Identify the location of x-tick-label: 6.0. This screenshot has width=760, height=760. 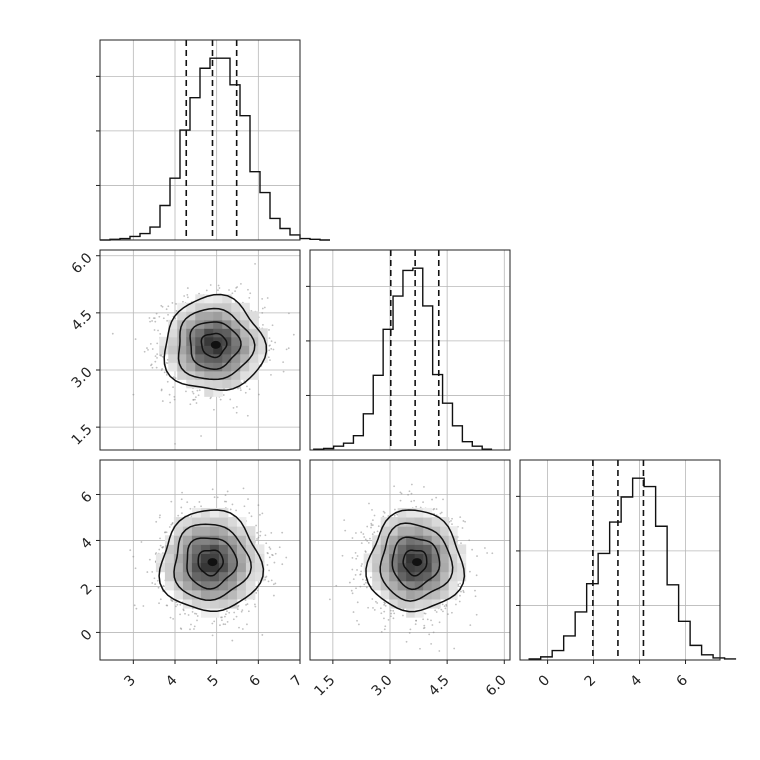
(496, 685).